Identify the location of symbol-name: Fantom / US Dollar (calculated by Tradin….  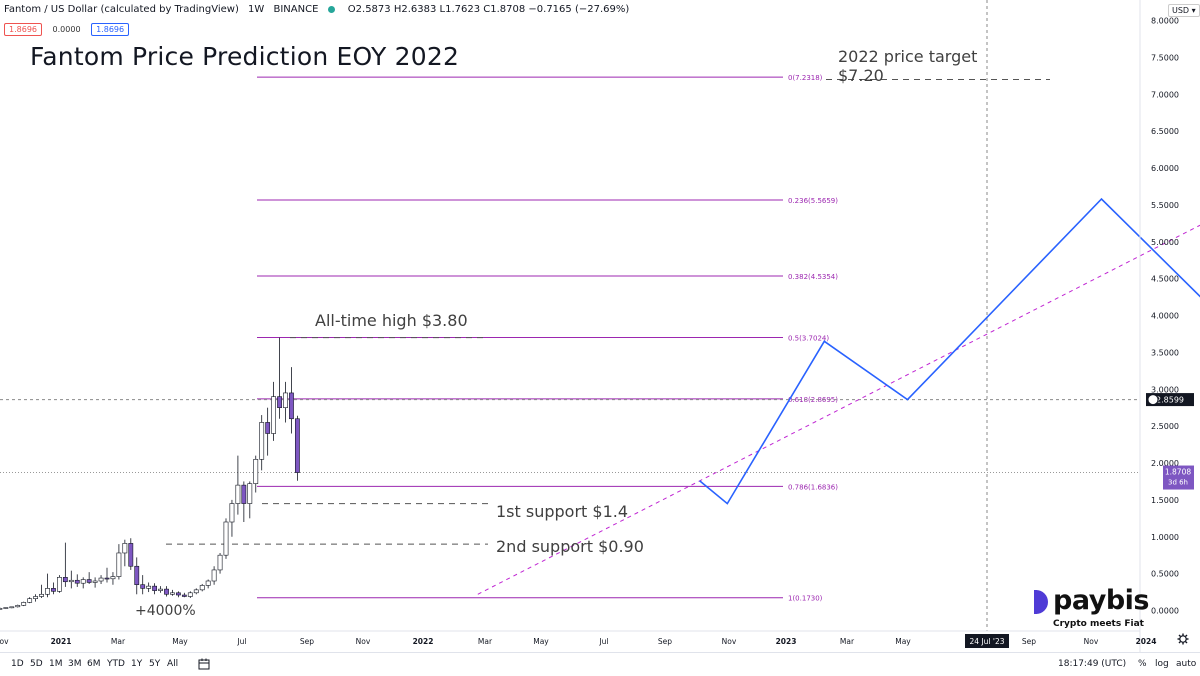
(121, 9).